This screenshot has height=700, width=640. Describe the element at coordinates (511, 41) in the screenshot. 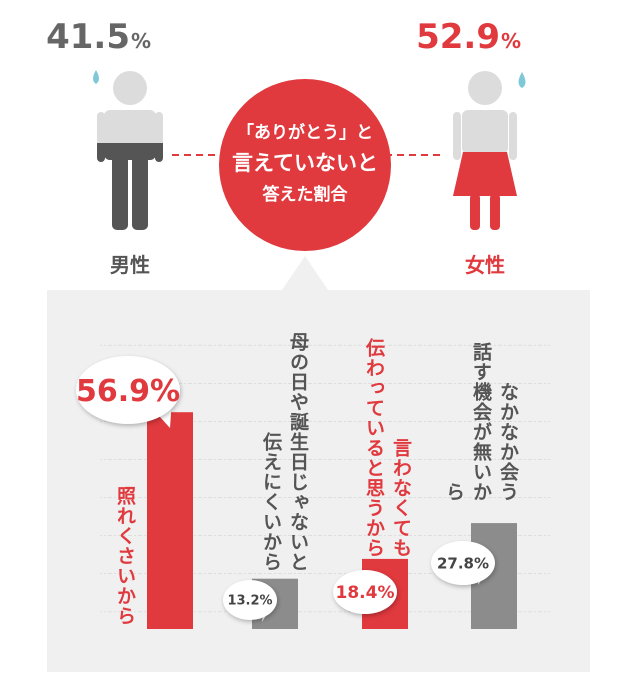

I see `female-unit: %` at that location.